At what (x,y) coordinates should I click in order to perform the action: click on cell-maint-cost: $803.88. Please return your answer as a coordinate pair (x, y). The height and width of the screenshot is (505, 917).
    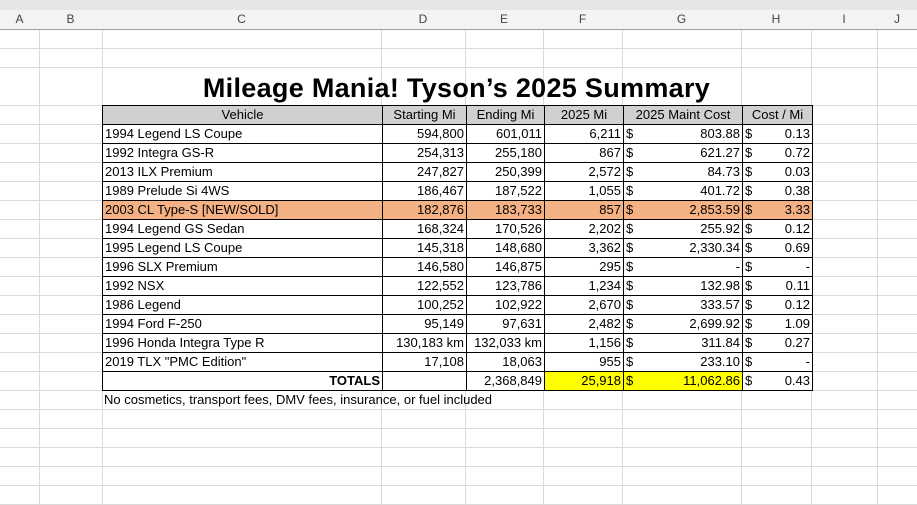
    Looking at the image, I should click on (683, 134).